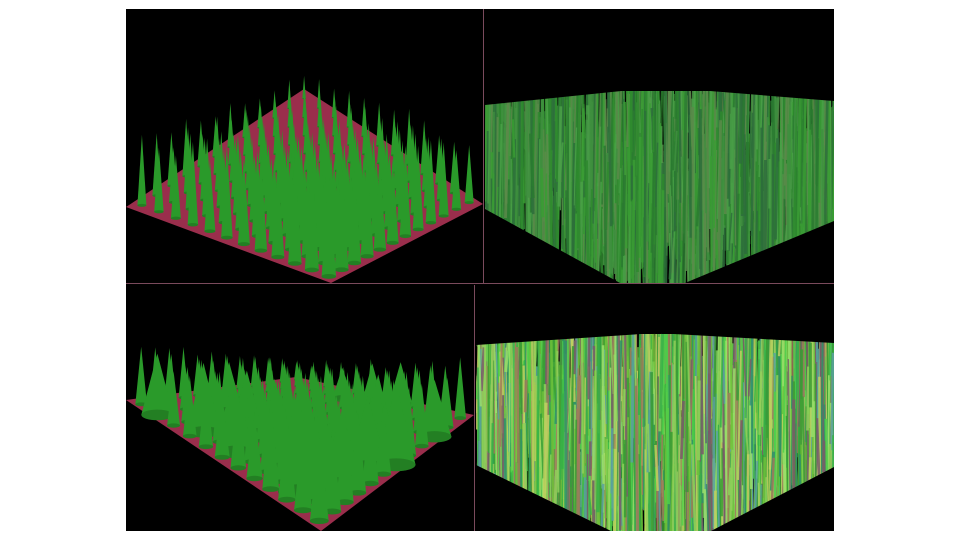  Describe the element at coordinates (474, 408) in the screenshot. I see `vertical-divider-bottom` at that location.